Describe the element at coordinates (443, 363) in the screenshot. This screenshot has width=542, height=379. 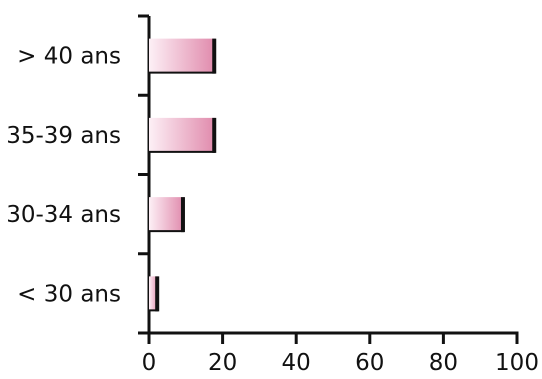
I see `x-tick-label: 80` at that location.